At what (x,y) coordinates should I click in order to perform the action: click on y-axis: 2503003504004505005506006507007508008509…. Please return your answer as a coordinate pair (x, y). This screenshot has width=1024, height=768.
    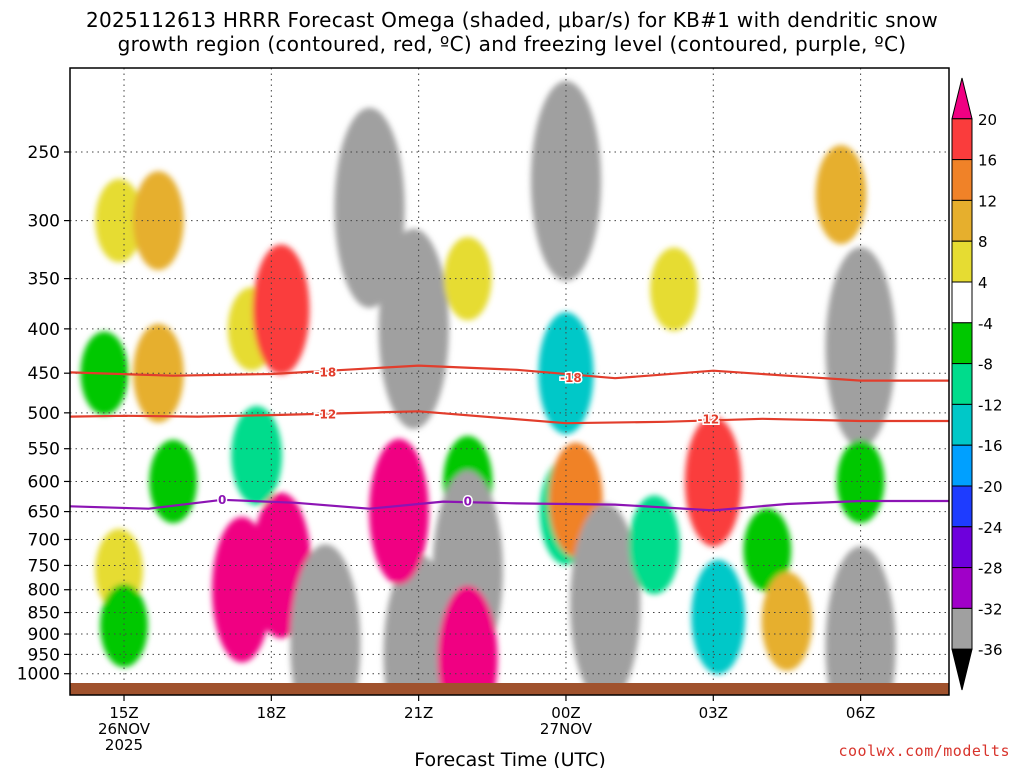
    Looking at the image, I should click on (43, 414).